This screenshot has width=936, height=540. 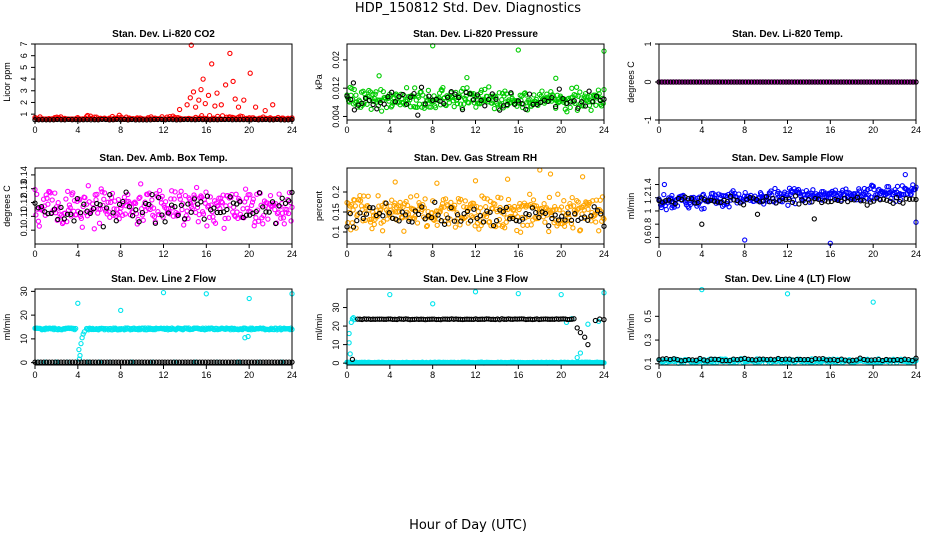 What do you see at coordinates (319, 205) in the screenshot?
I see `y-axis-label: percent` at bounding box center [319, 205].